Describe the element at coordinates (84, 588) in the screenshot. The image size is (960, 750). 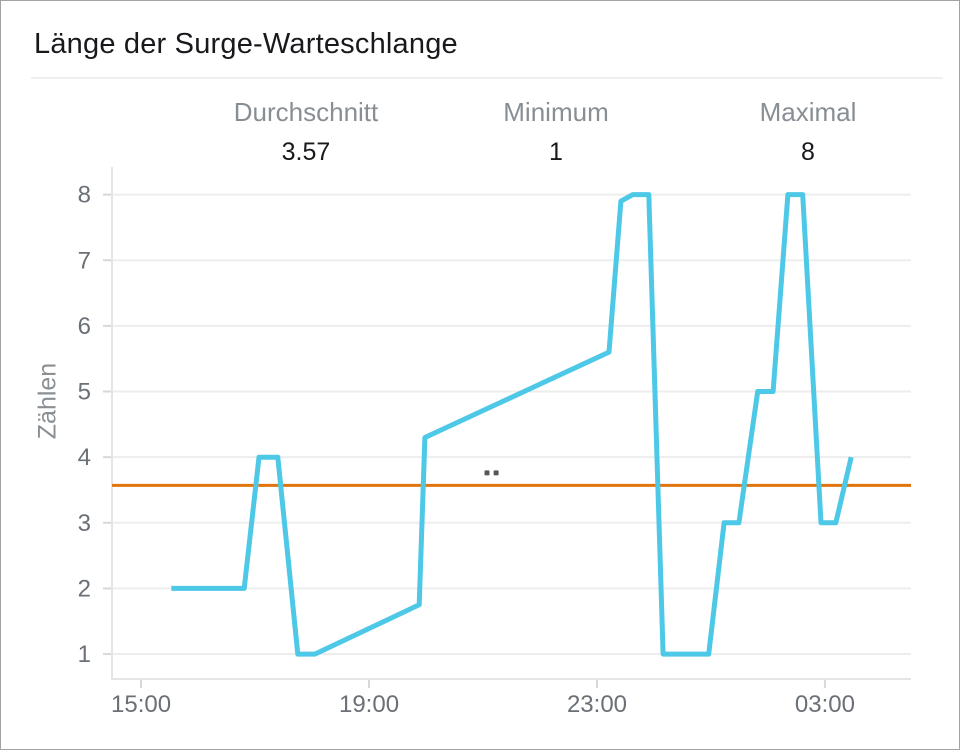
I see `y-tick-label: 2` at that location.